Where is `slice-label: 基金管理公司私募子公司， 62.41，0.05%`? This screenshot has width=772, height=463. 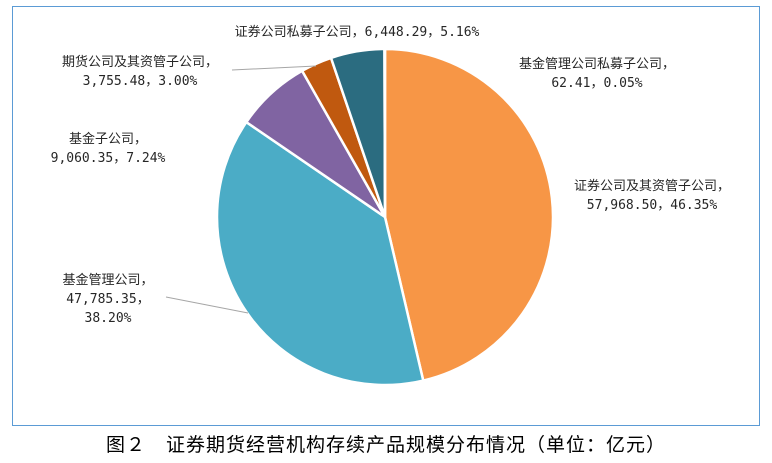 slice-label: 基金管理公司私募子公司， 62.41，0.05% is located at coordinates (597, 73).